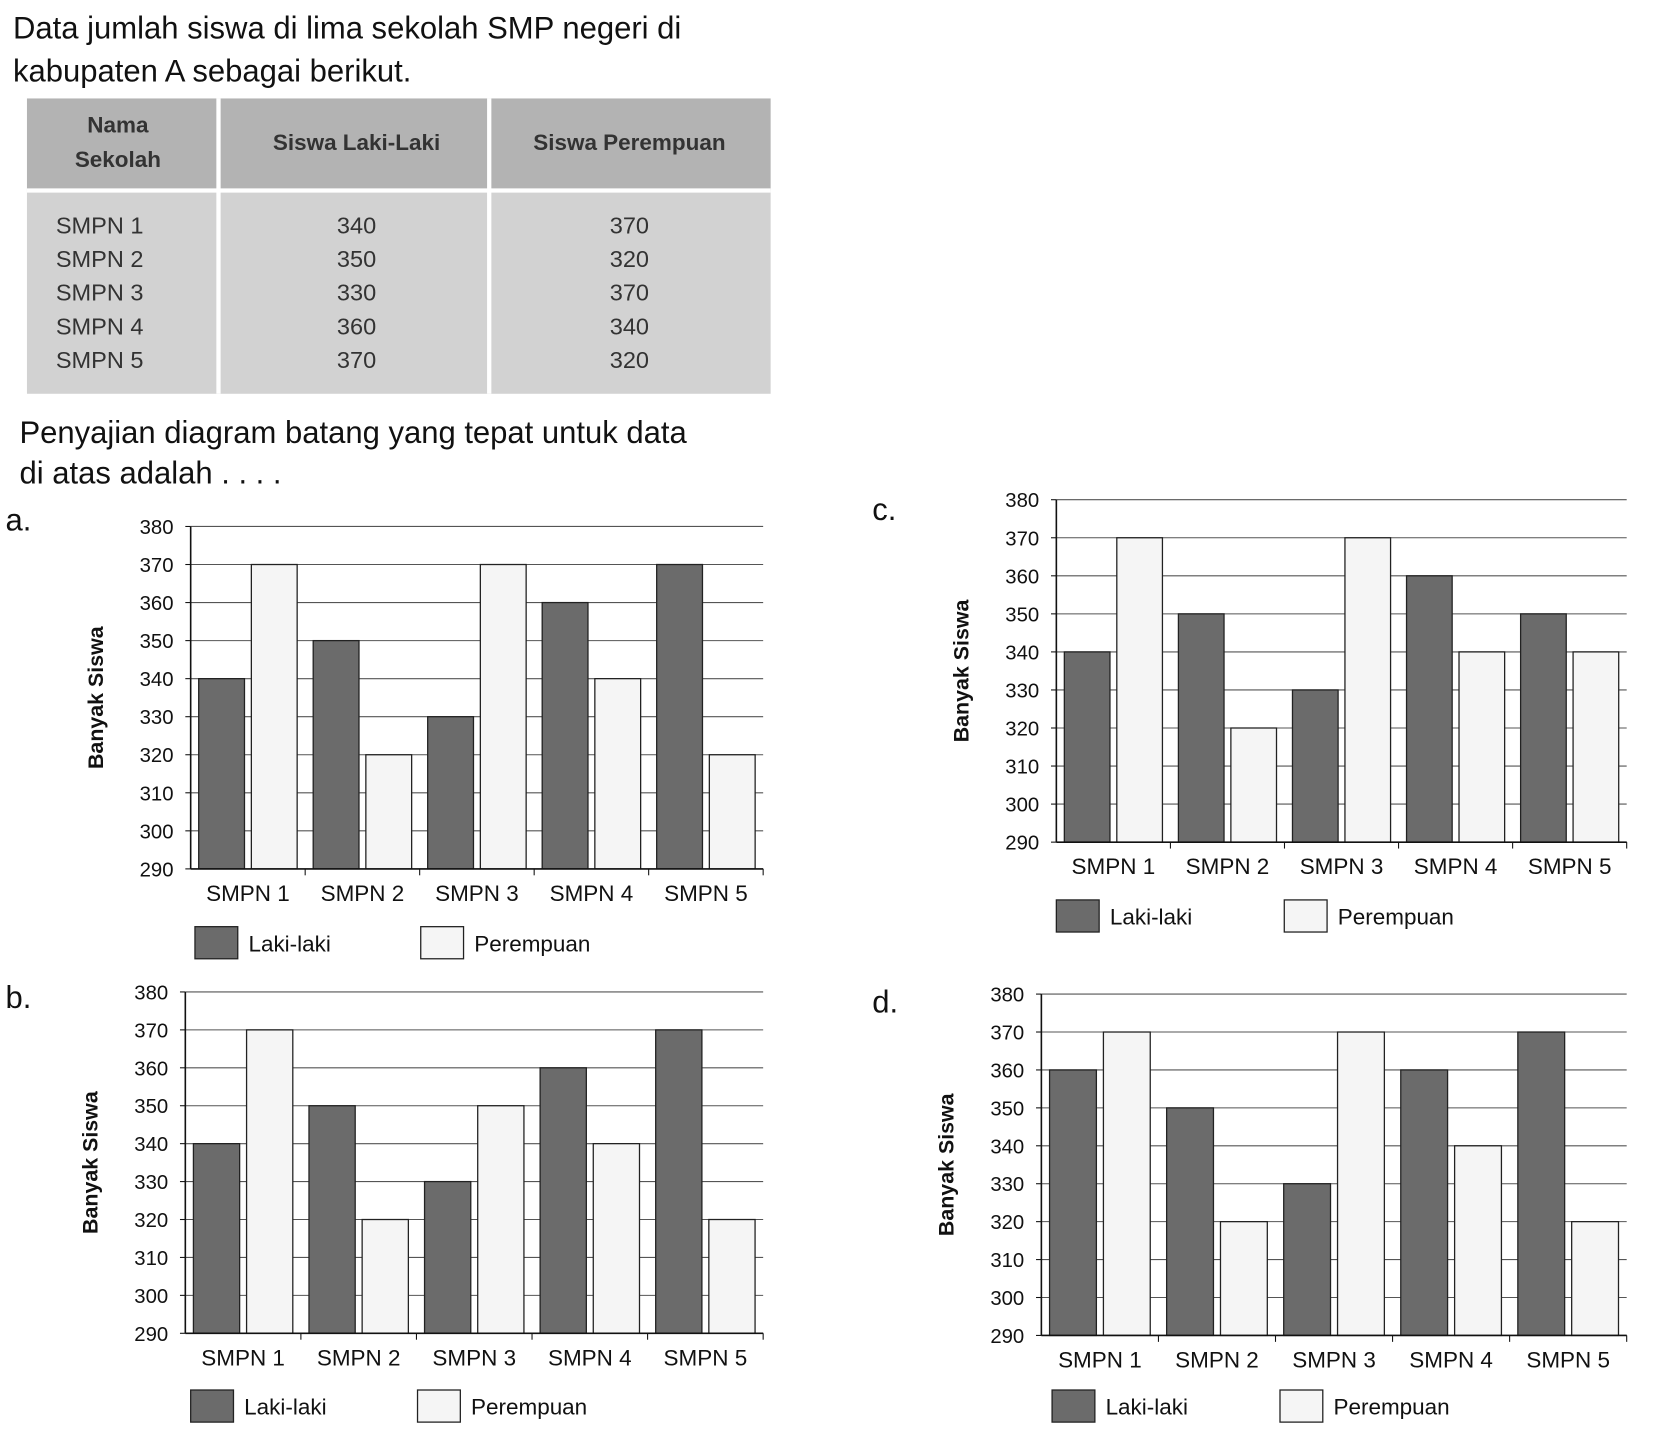 This screenshot has width=1659, height=1451. Describe the element at coordinates (100, 360) in the screenshot. I see `table-cell: SMPN 5` at that location.